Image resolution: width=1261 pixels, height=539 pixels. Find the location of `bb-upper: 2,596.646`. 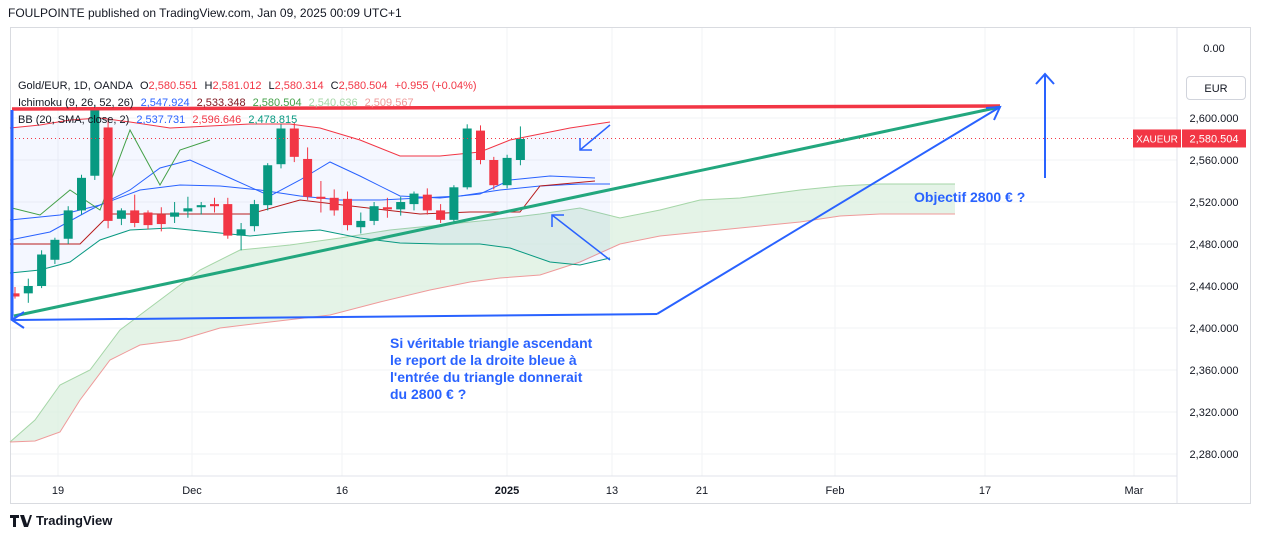

bb-upper: 2,596.646 is located at coordinates (217, 120).